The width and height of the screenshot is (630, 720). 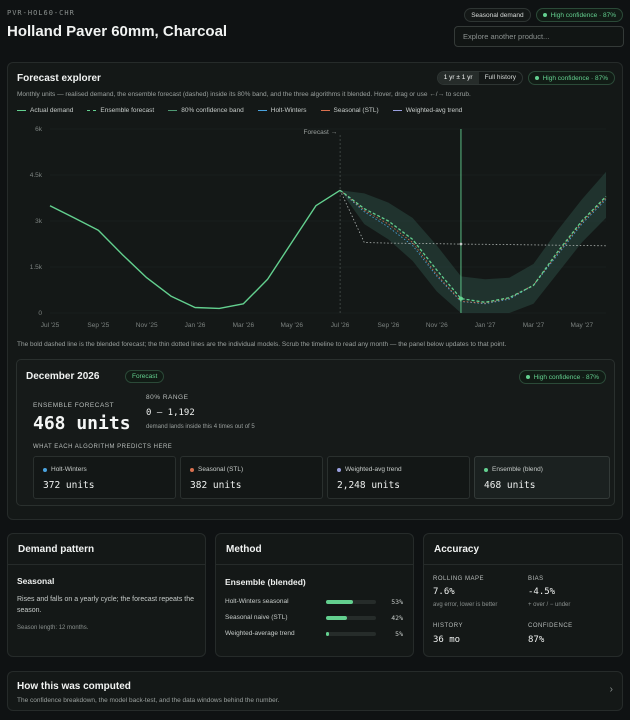 What do you see at coordinates (457, 549) in the screenshot?
I see `accuracy-title: Accuracy` at bounding box center [457, 549].